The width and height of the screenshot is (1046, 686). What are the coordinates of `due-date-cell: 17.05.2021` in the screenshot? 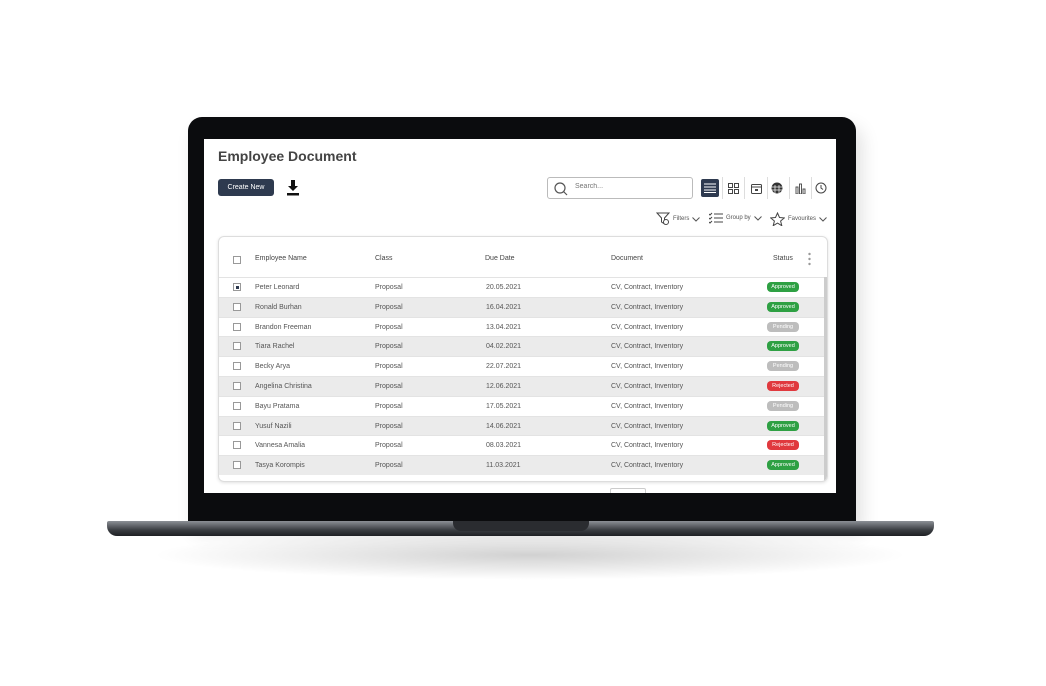 It's located at (504, 406).